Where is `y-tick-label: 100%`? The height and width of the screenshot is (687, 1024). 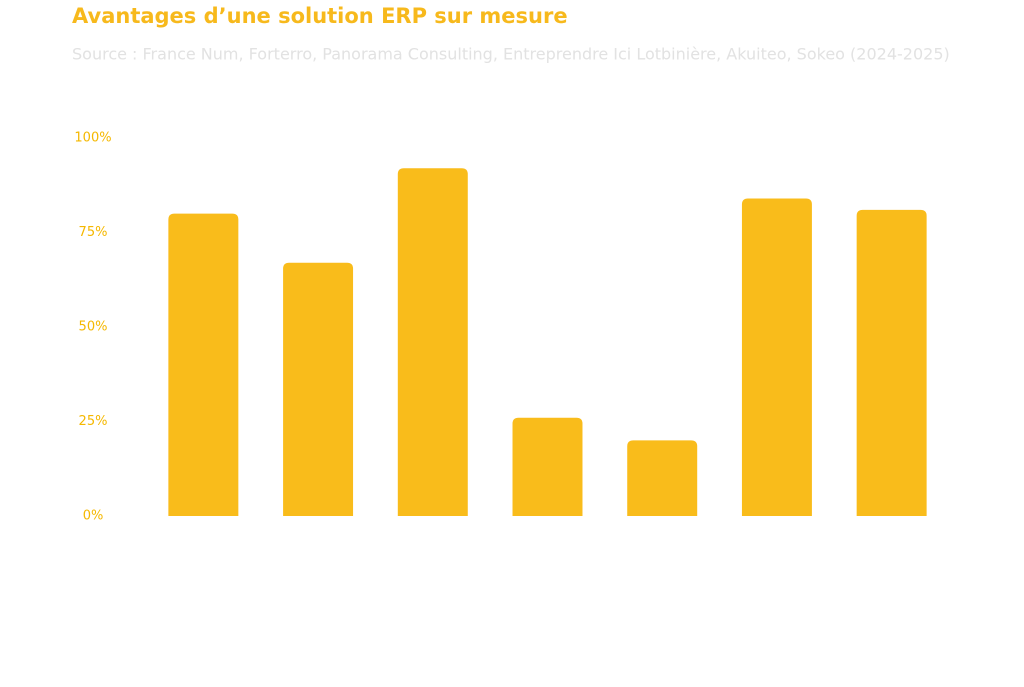
y-tick-label: 100% is located at coordinates (92, 138).